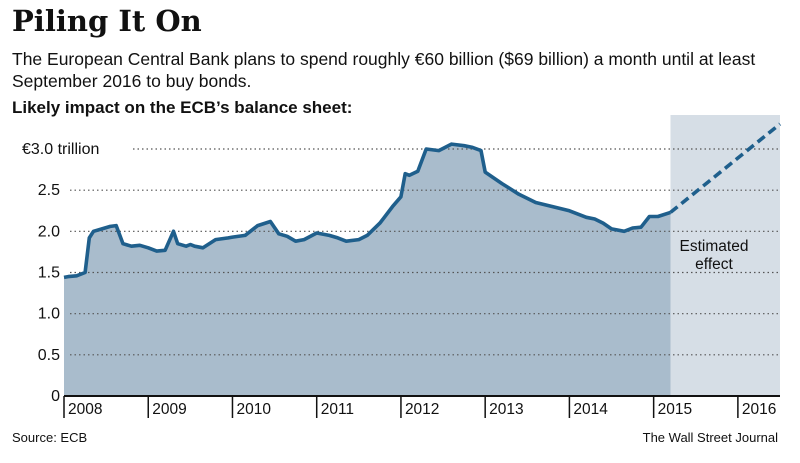 The width and height of the screenshot is (800, 463). Describe the element at coordinates (253, 409) in the screenshot. I see `xtick-label: 2010` at that location.